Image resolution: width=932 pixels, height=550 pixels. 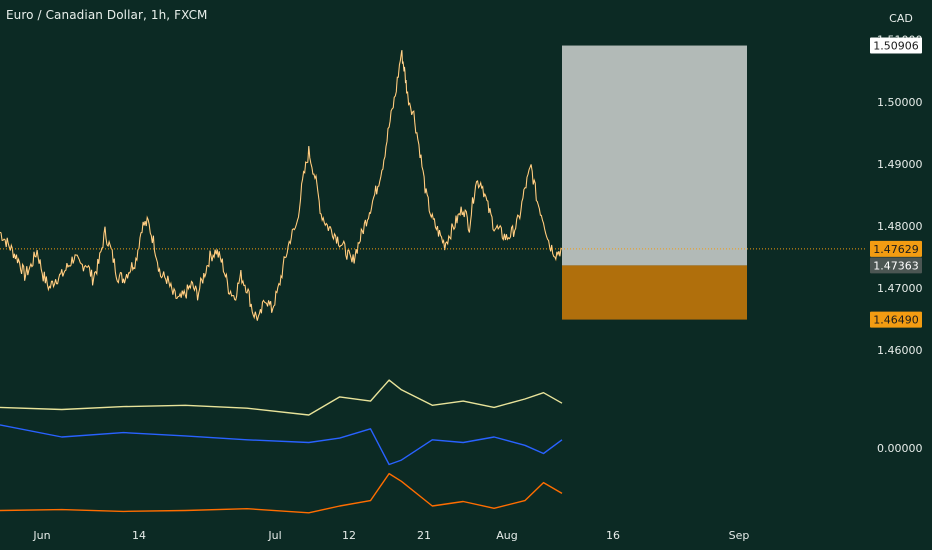 What do you see at coordinates (900, 164) in the screenshot?
I see `y-tick-label: 1.49000` at bounding box center [900, 164].